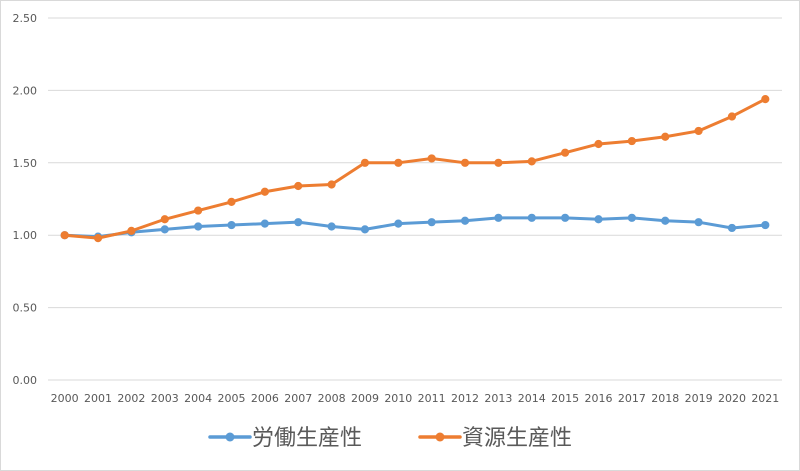 The height and width of the screenshot is (471, 800). Describe the element at coordinates (307, 438) in the screenshot. I see `legend-label: 労働生産性` at that location.